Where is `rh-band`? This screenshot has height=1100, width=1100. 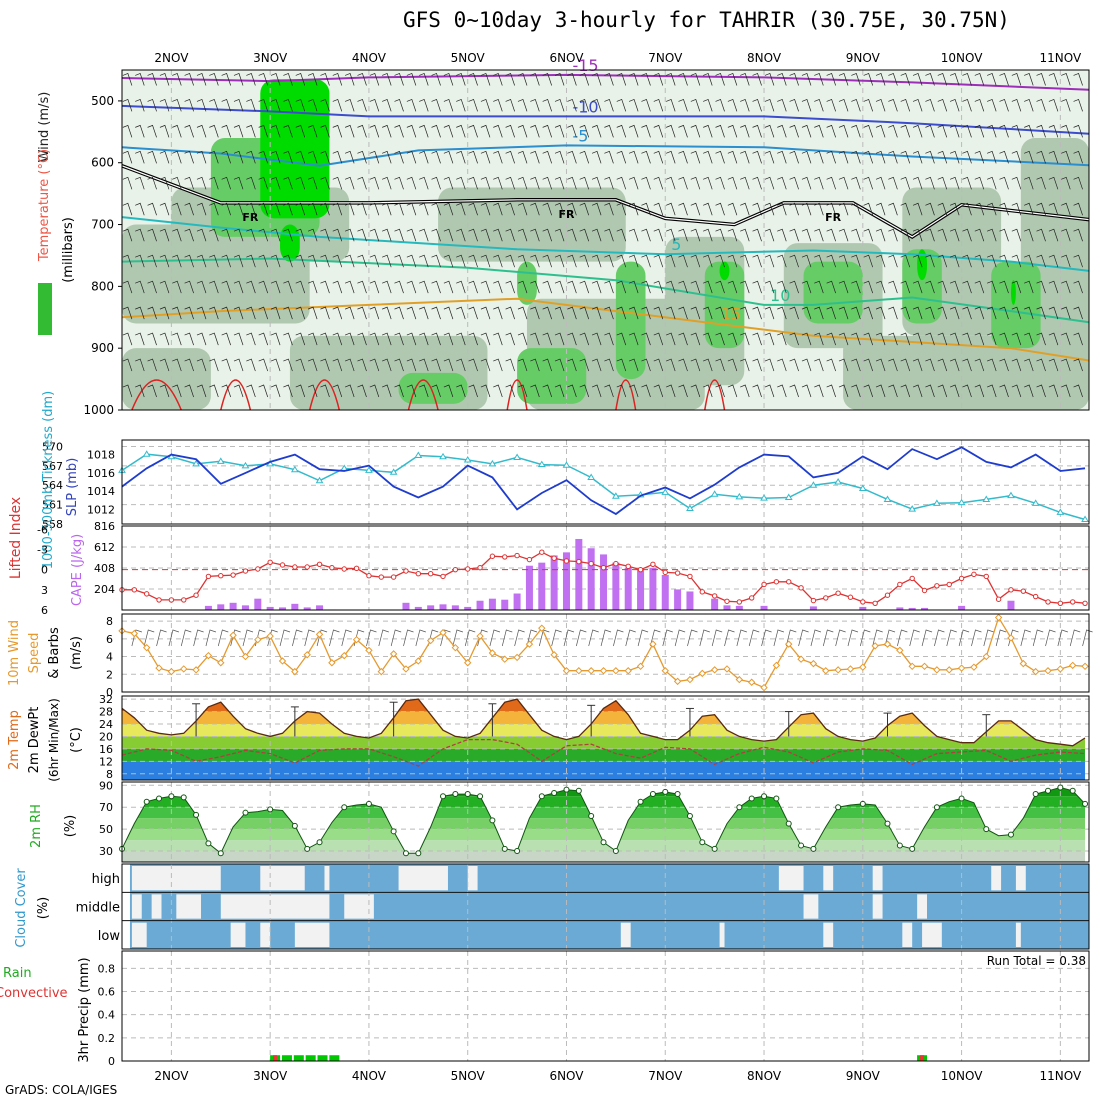 rh-band is located at coordinates (604, 835).